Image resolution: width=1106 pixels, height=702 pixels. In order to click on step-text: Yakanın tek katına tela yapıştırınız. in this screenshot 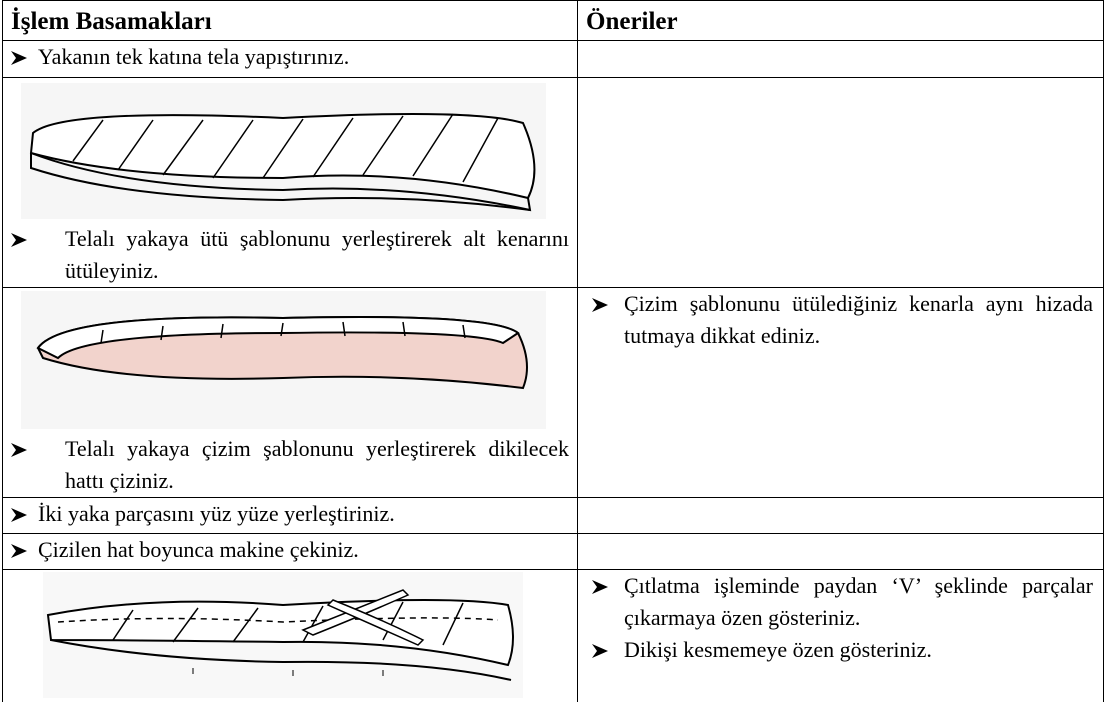, I will do `click(194, 56)`.